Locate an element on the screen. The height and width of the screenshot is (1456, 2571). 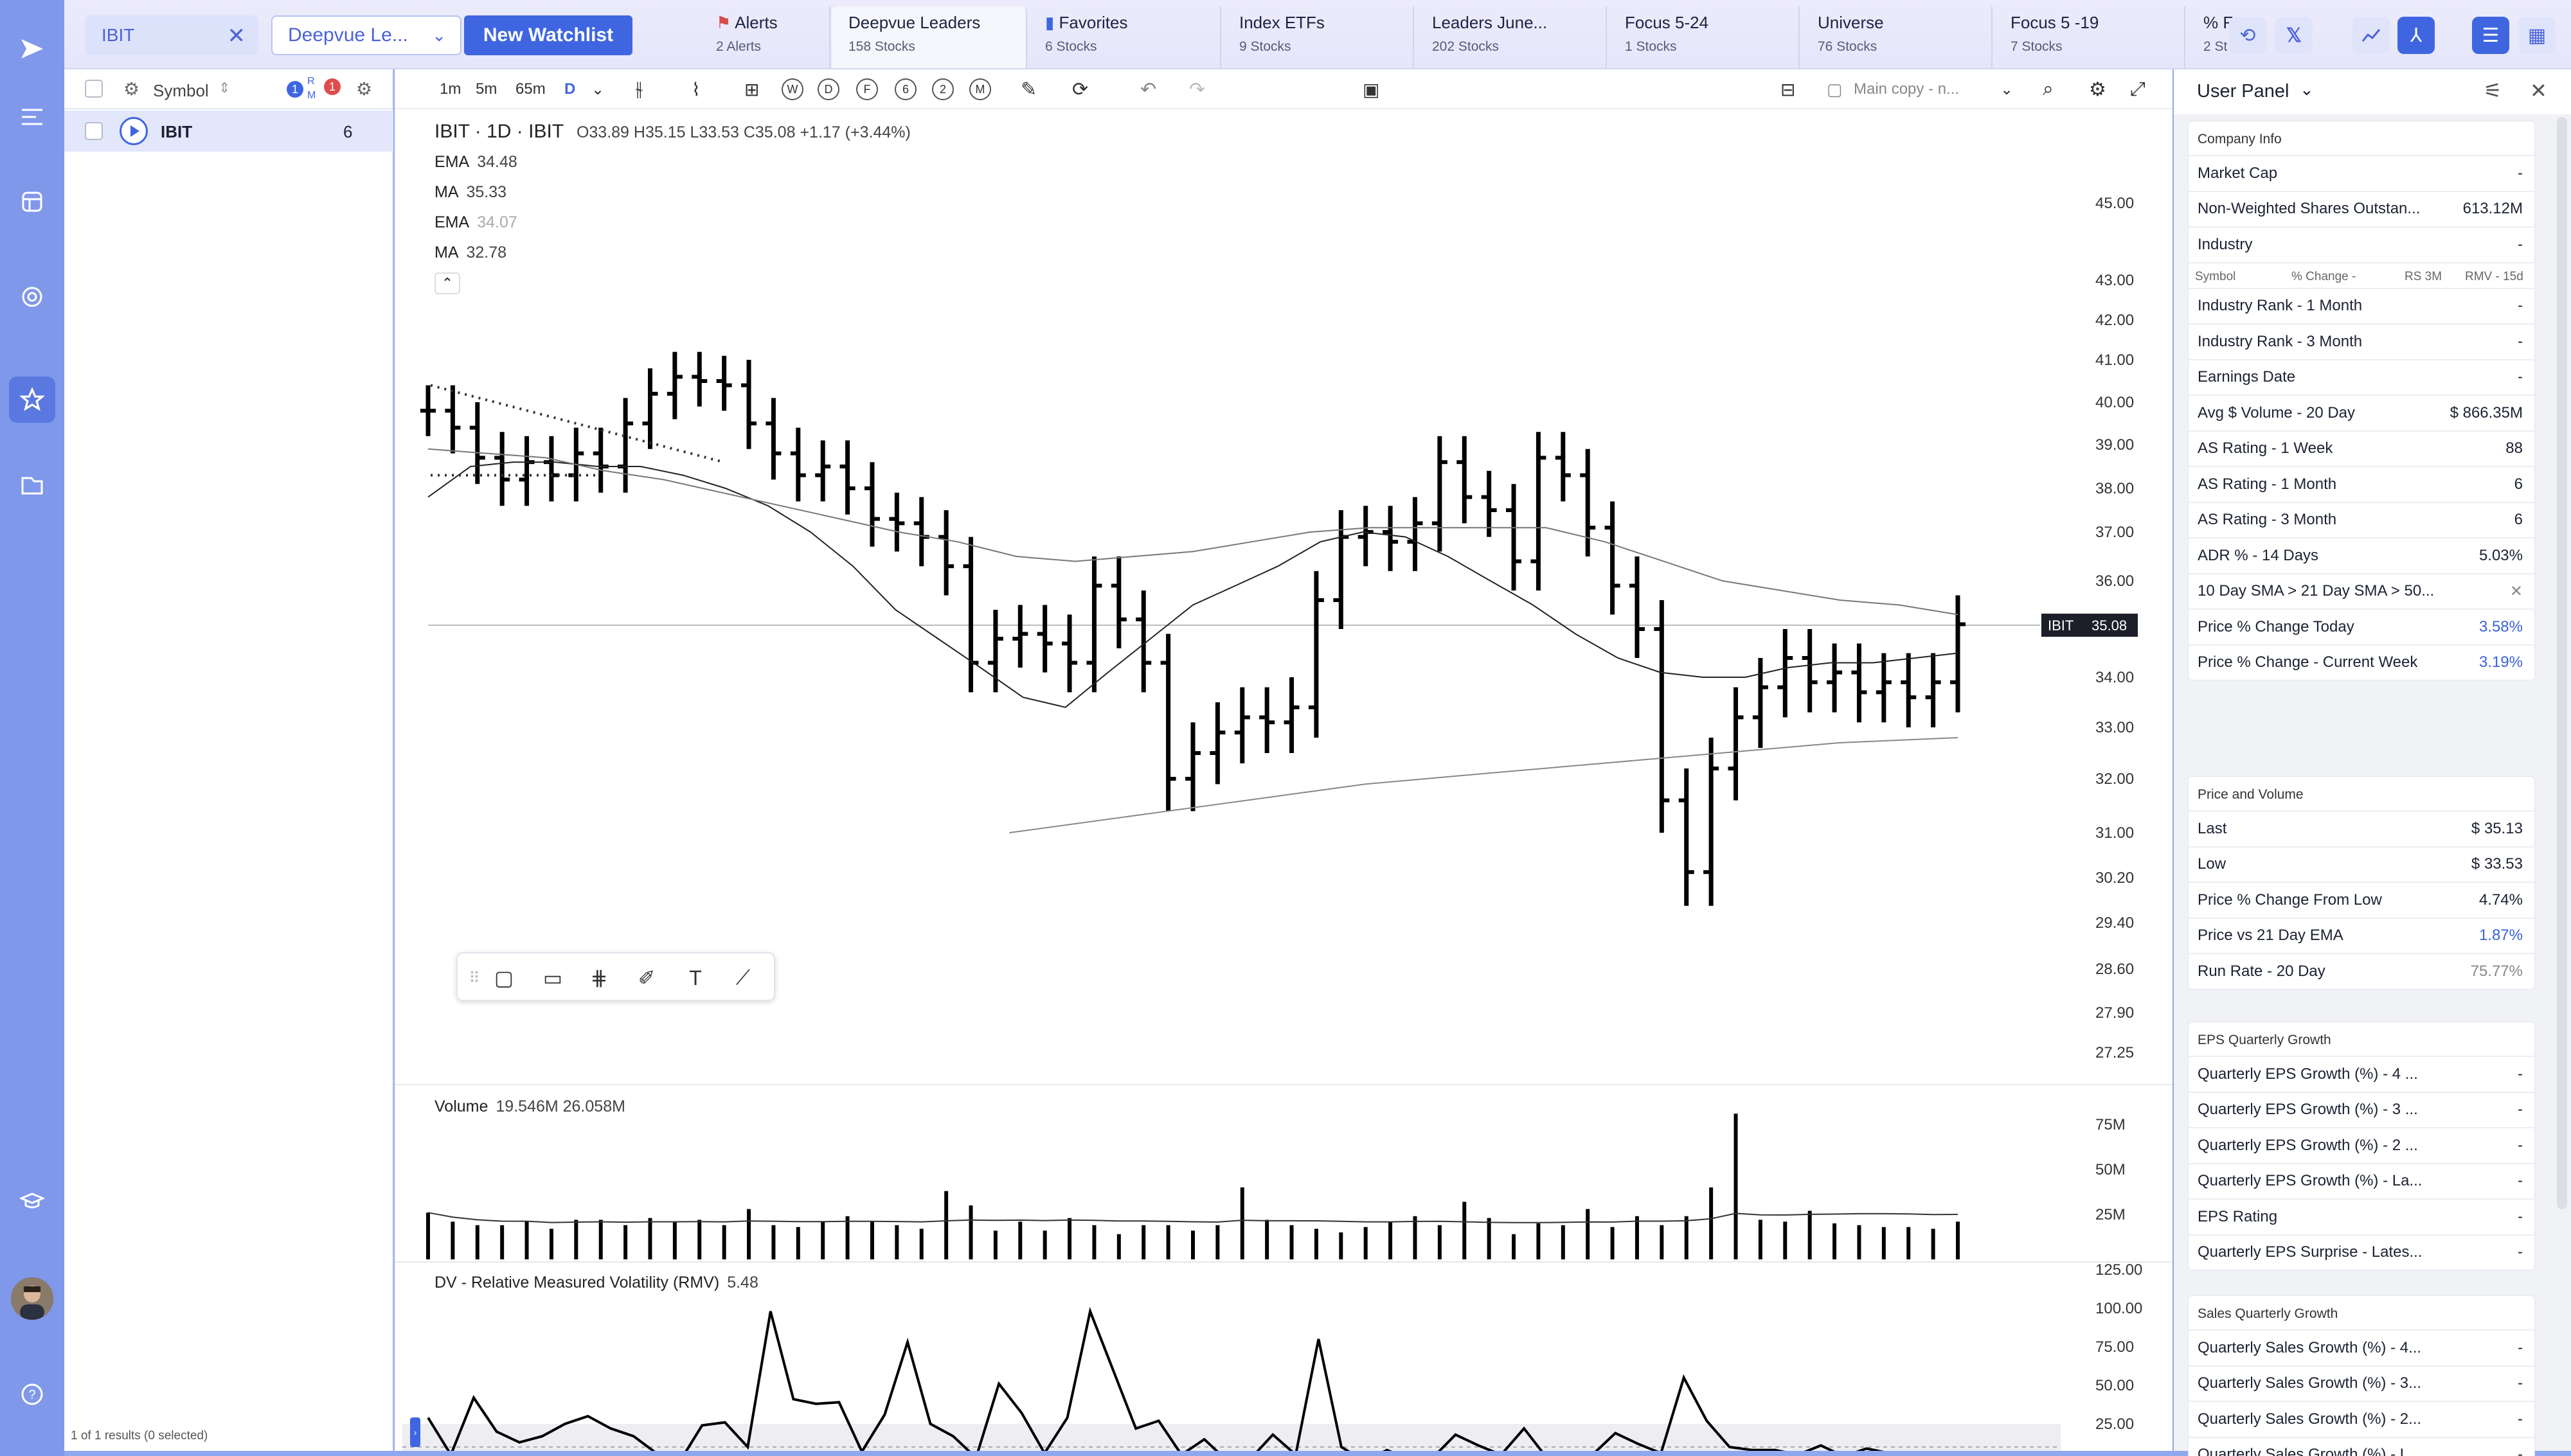
help-icon: ? is located at coordinates (32, 1394).